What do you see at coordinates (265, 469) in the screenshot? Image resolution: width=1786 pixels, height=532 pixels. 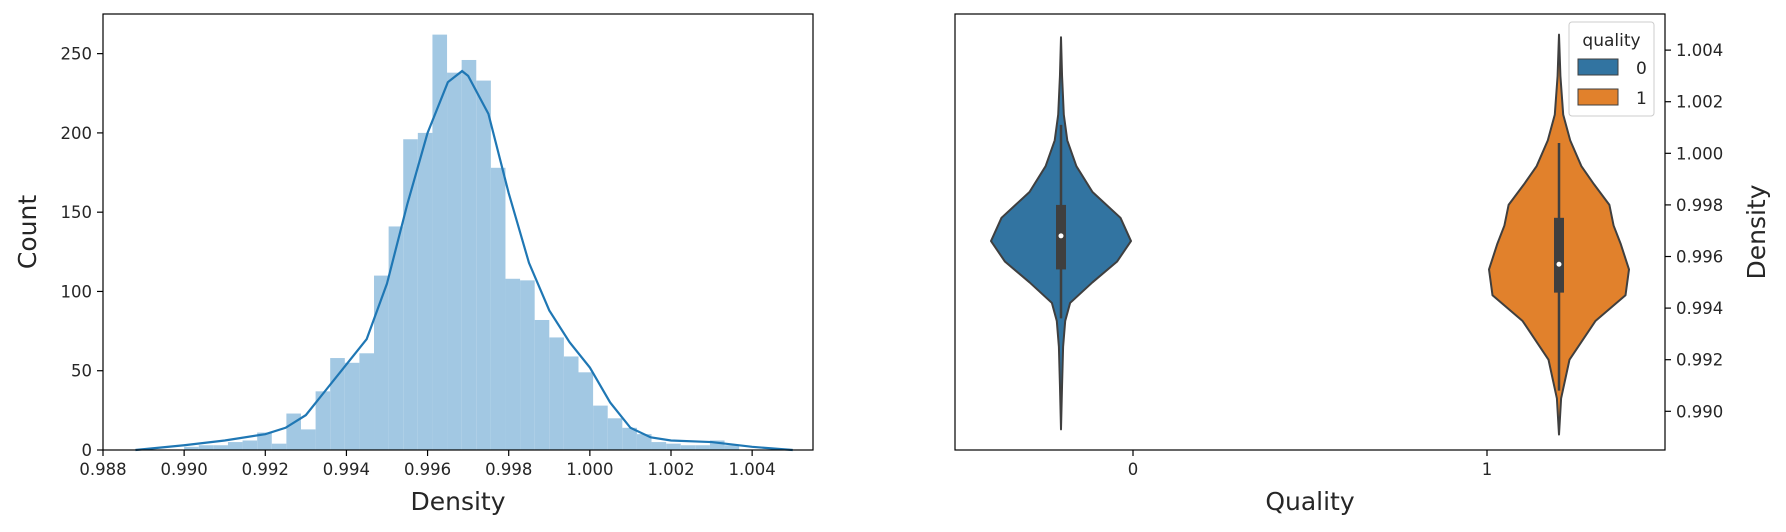 I see `histogram-x-tick-label: 0.992` at bounding box center [265, 469].